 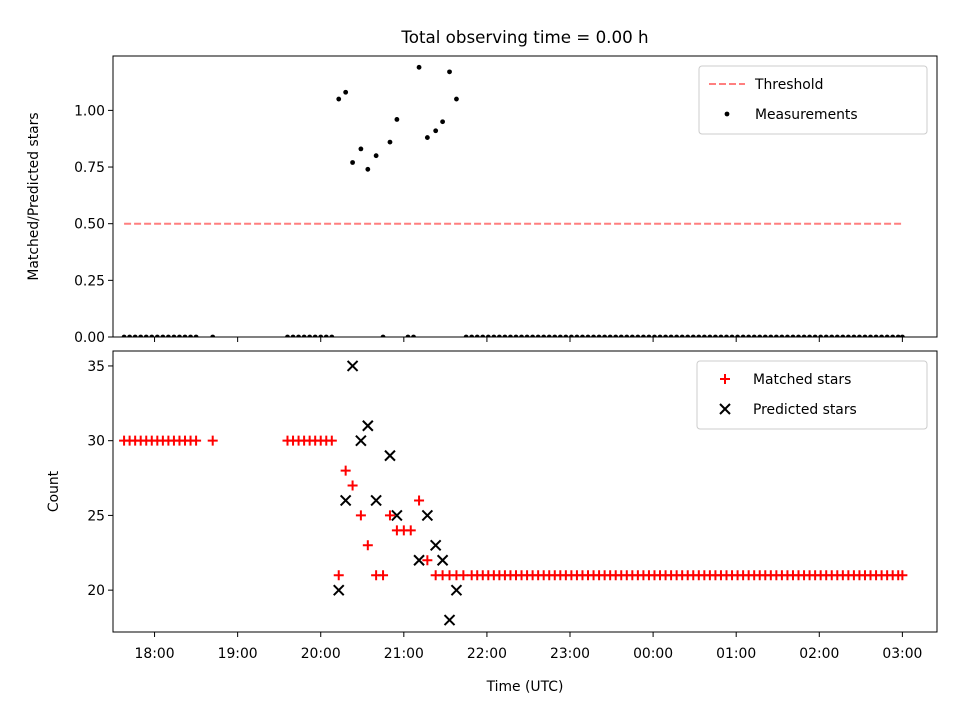 I want to click on y-tick-label: 0.50, so click(x=89, y=225).